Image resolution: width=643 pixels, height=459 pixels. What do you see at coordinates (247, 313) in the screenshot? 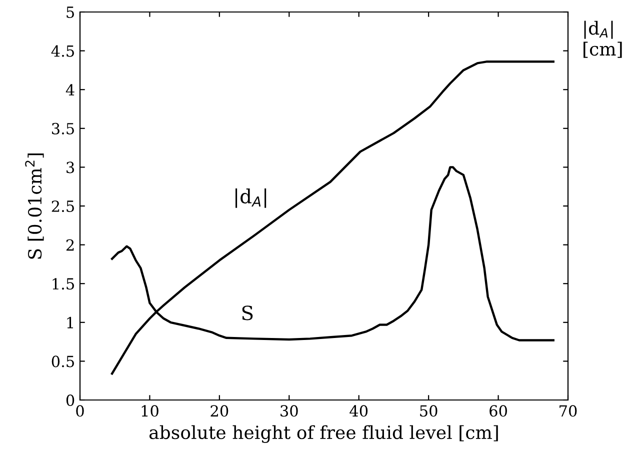
I see `annotation: S` at bounding box center [247, 313].